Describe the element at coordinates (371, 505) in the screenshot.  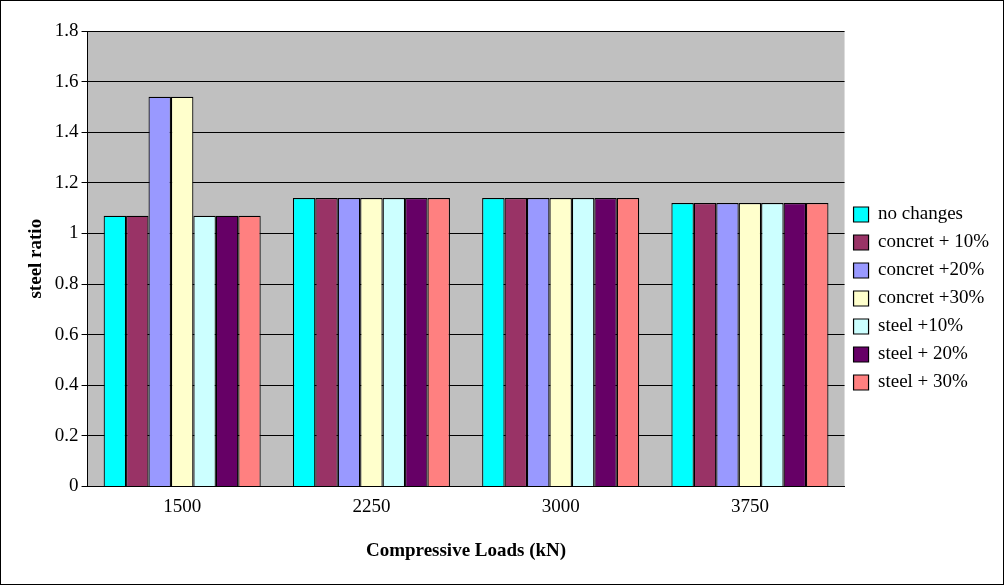
I see `x-tick-label: 2250` at that location.